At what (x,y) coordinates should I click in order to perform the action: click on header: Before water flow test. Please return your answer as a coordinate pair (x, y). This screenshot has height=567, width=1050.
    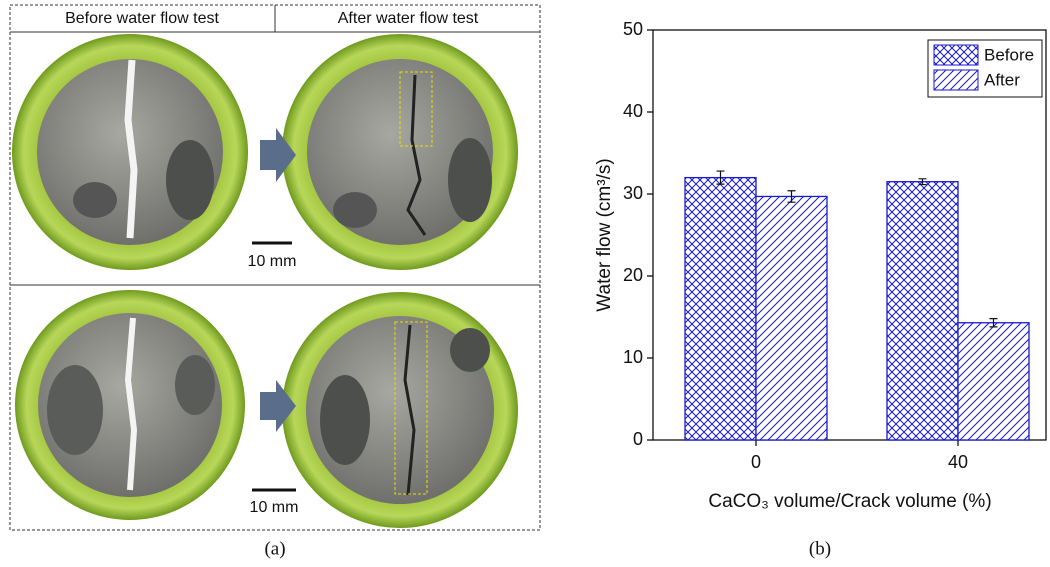
    Looking at the image, I should click on (142, 18).